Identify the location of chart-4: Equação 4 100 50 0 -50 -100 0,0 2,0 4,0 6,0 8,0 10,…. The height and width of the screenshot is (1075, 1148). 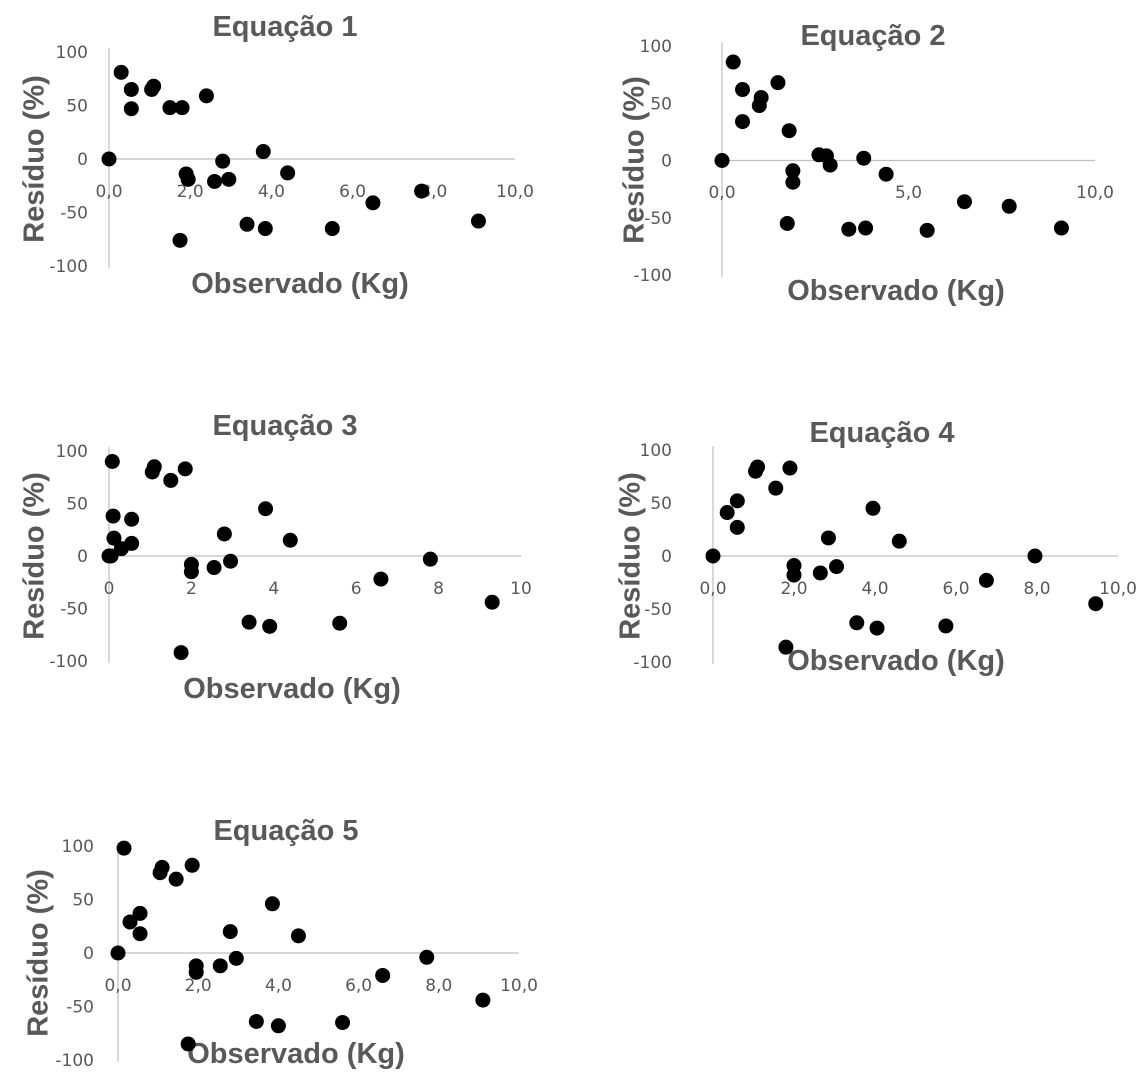
(876, 547).